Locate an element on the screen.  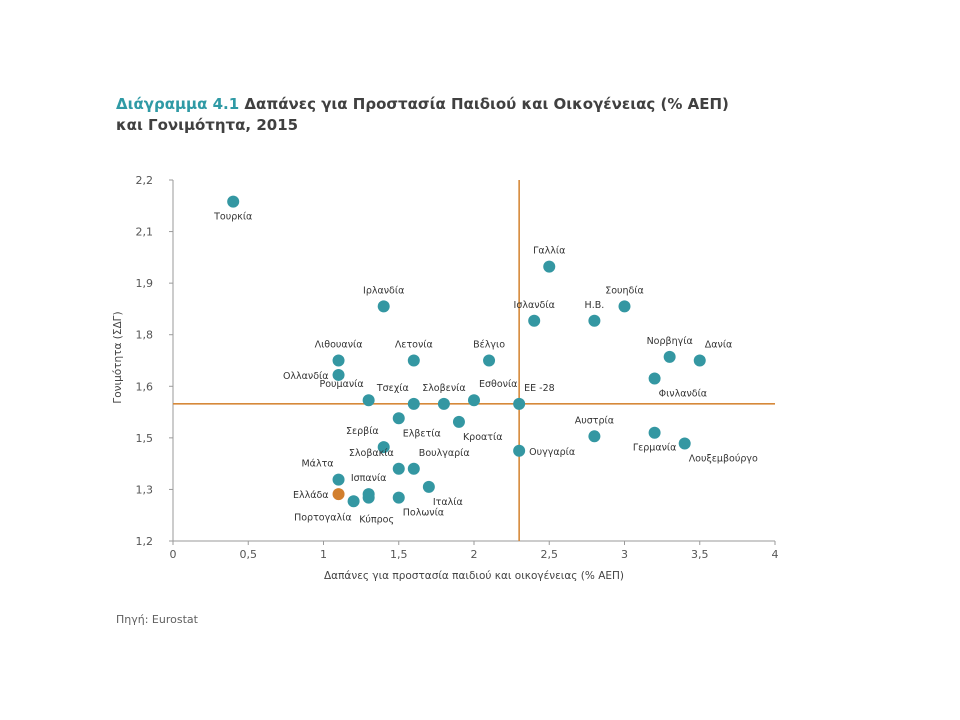
data-label: Τουρκία is located at coordinates (232, 217).